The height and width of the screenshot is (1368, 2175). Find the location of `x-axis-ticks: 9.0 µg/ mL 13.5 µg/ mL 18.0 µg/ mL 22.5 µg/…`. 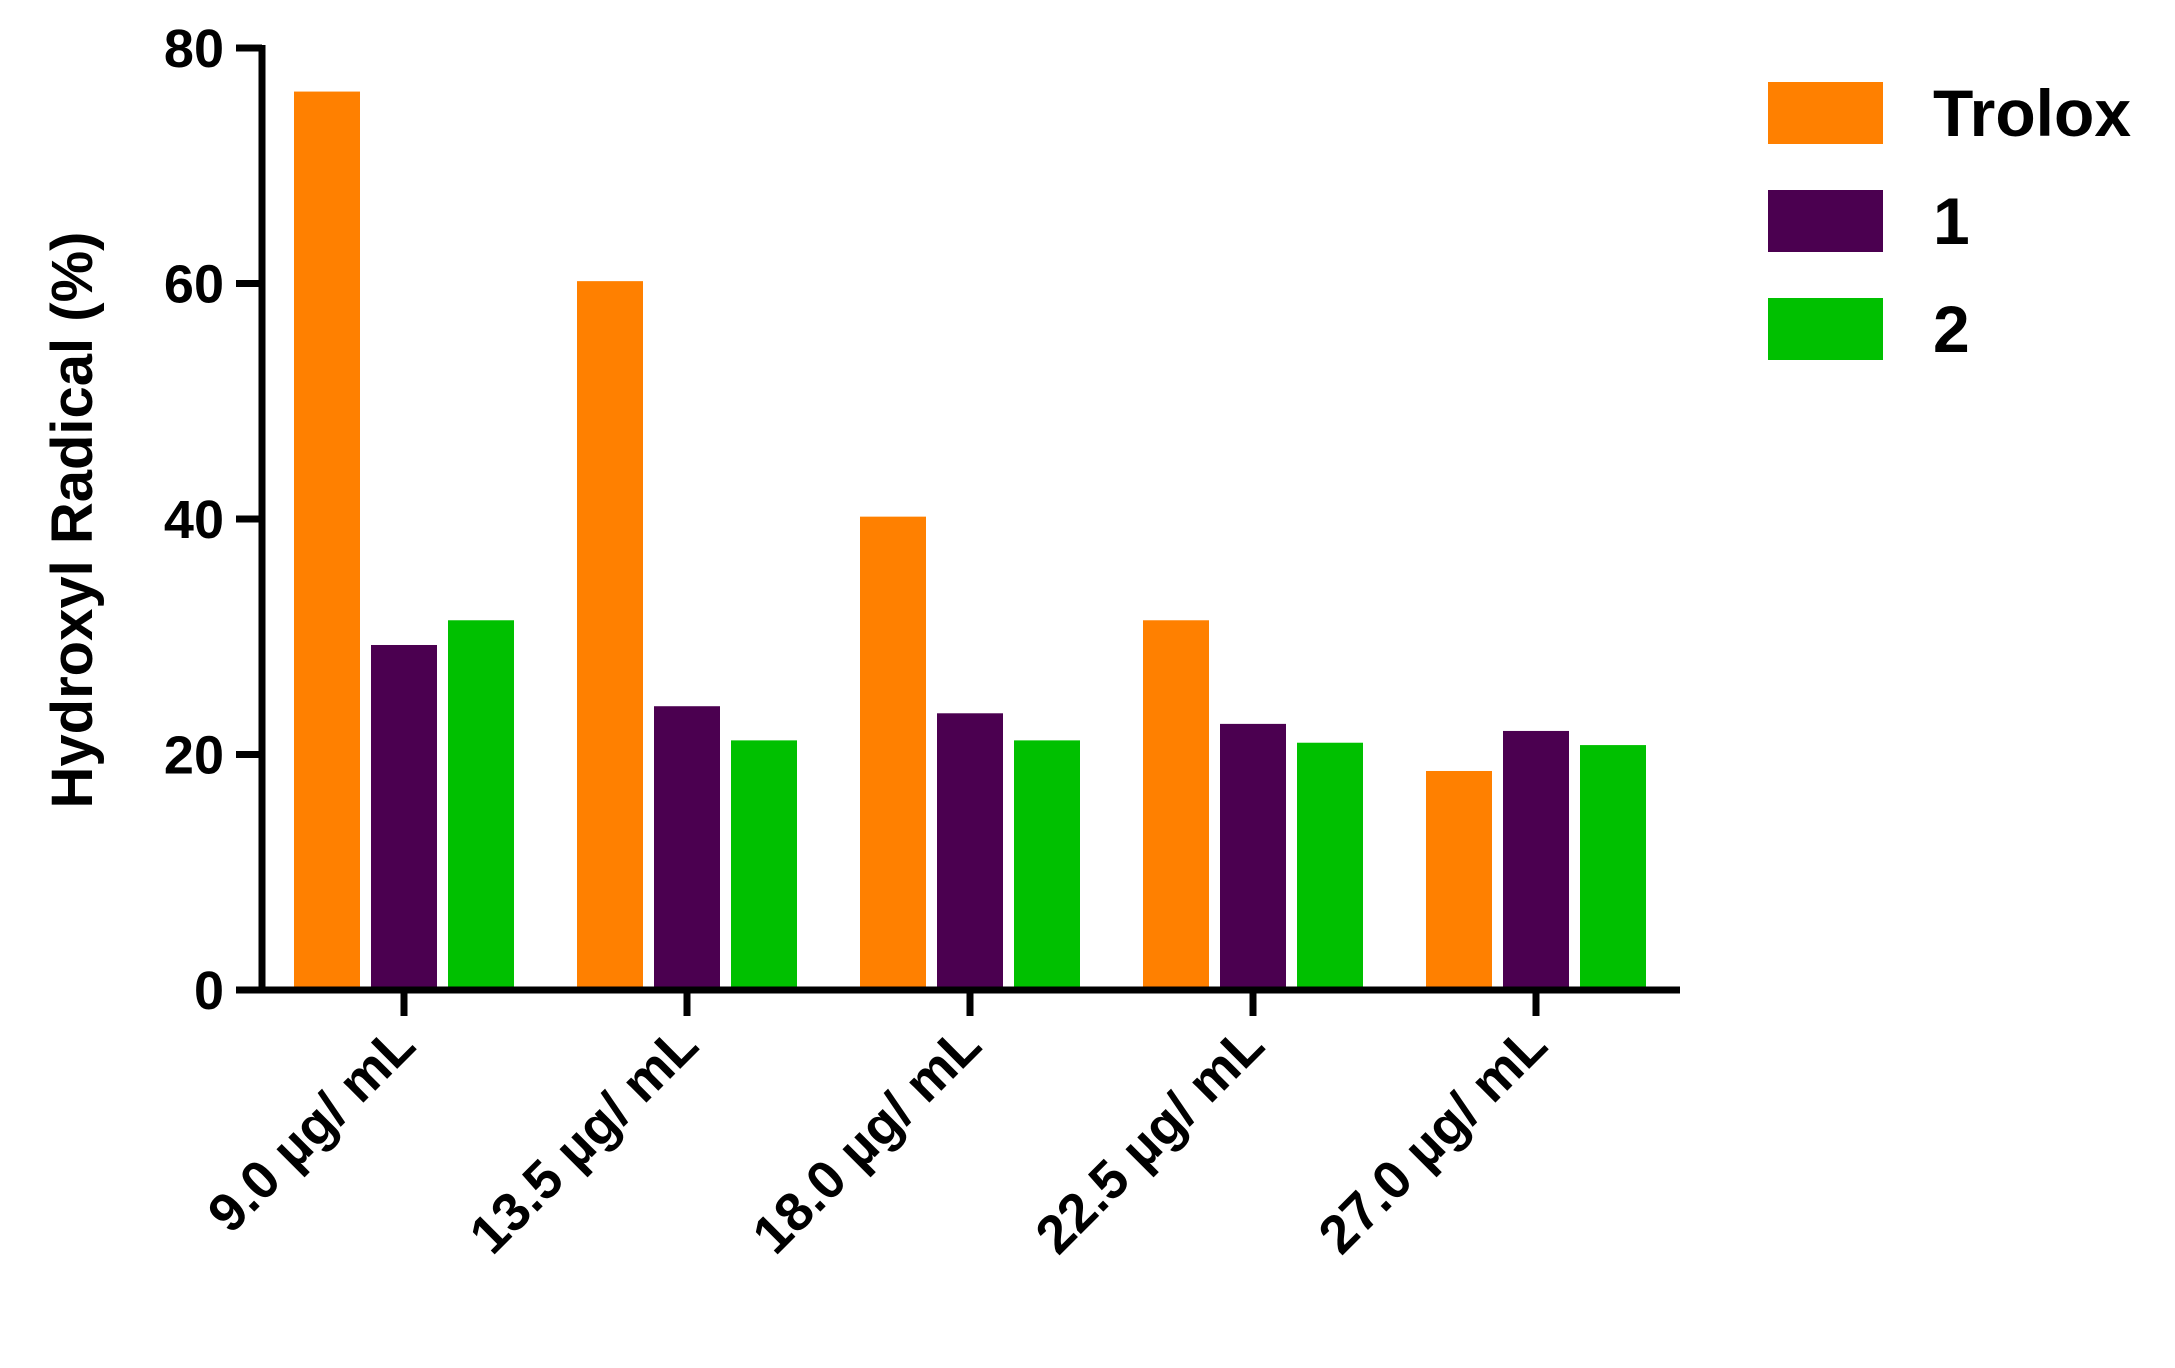

x-axis-ticks: 9.0 µg/ mL 13.5 µg/ mL 18.0 µg/ mL 22.5 µg/… is located at coordinates (877, 1127).